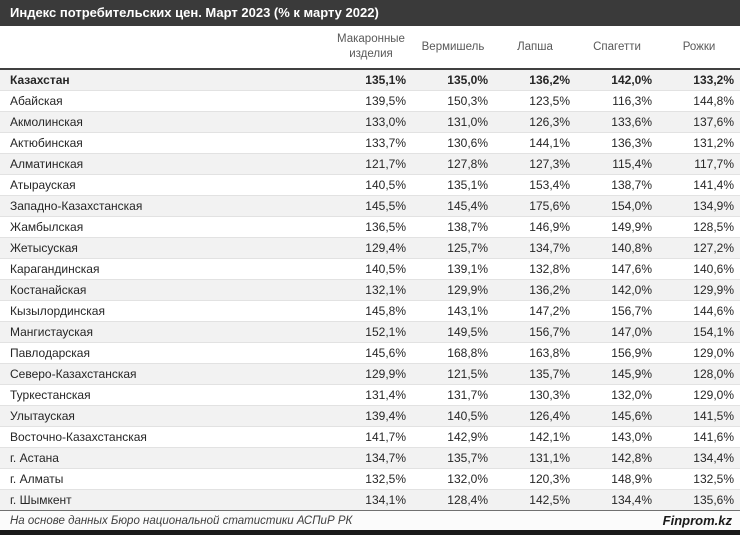 This screenshot has width=740, height=535. Describe the element at coordinates (699, 332) in the screenshot. I see `value-cell: 154,1%` at that location.